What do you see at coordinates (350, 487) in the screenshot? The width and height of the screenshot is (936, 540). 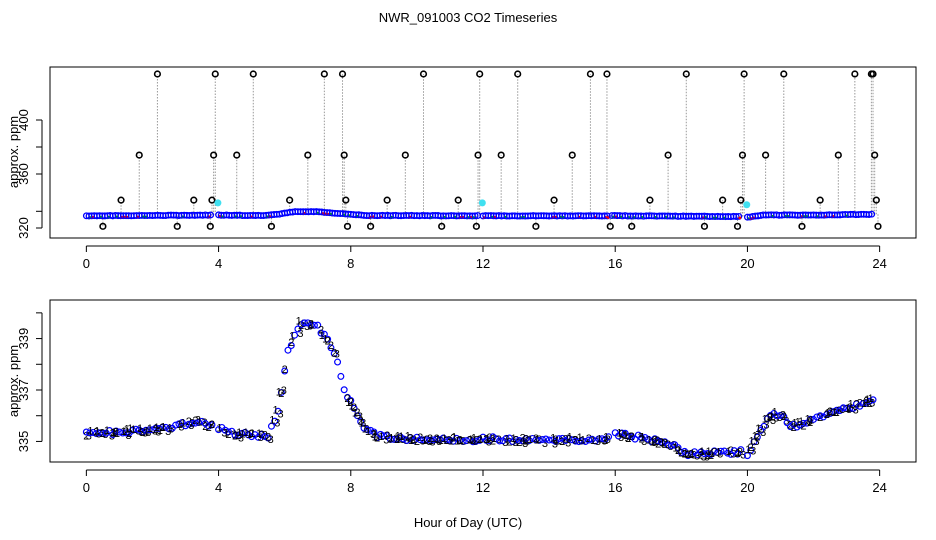 I see `bottom-x-tick-label: 8` at bounding box center [350, 487].